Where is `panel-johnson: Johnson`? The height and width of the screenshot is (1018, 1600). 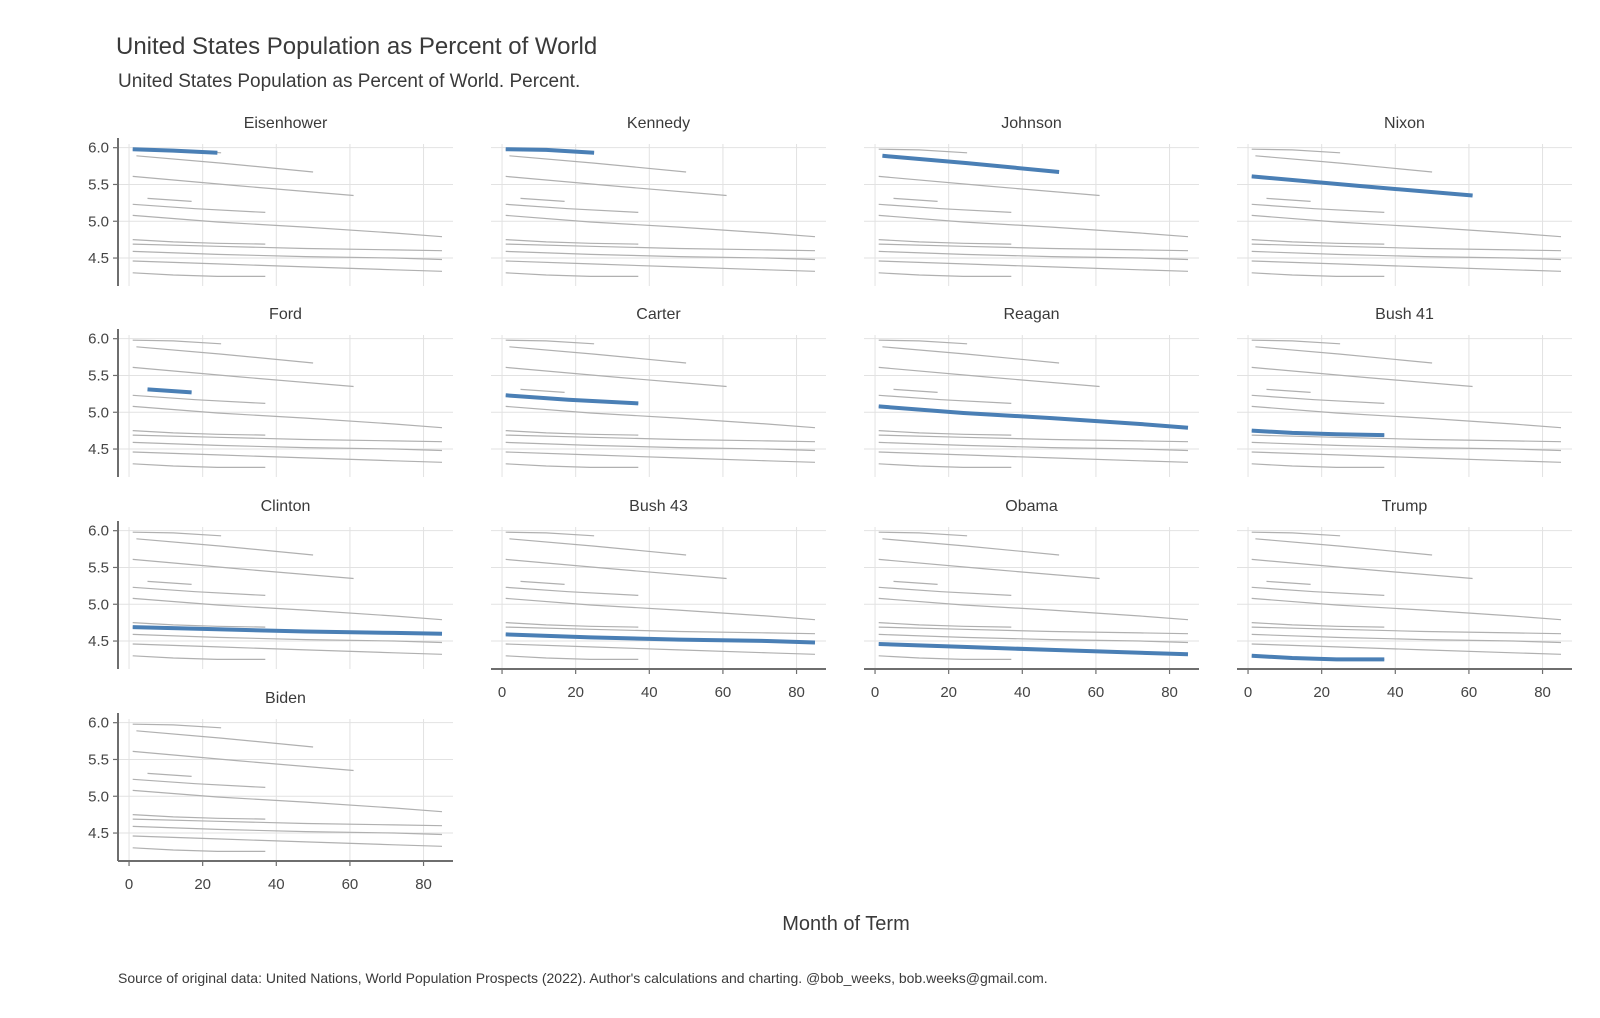 panel-johnson: Johnson is located at coordinates (1031, 200).